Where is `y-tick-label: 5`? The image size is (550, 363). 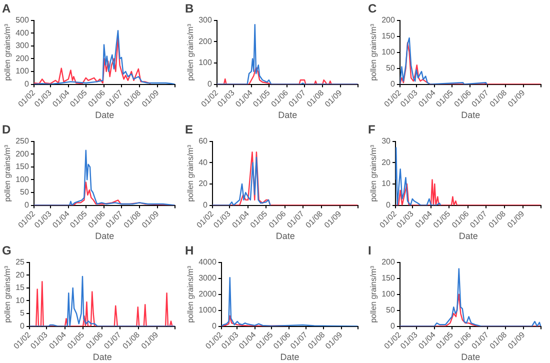
y-tick-label: 5 is located at coordinates (23, 313).